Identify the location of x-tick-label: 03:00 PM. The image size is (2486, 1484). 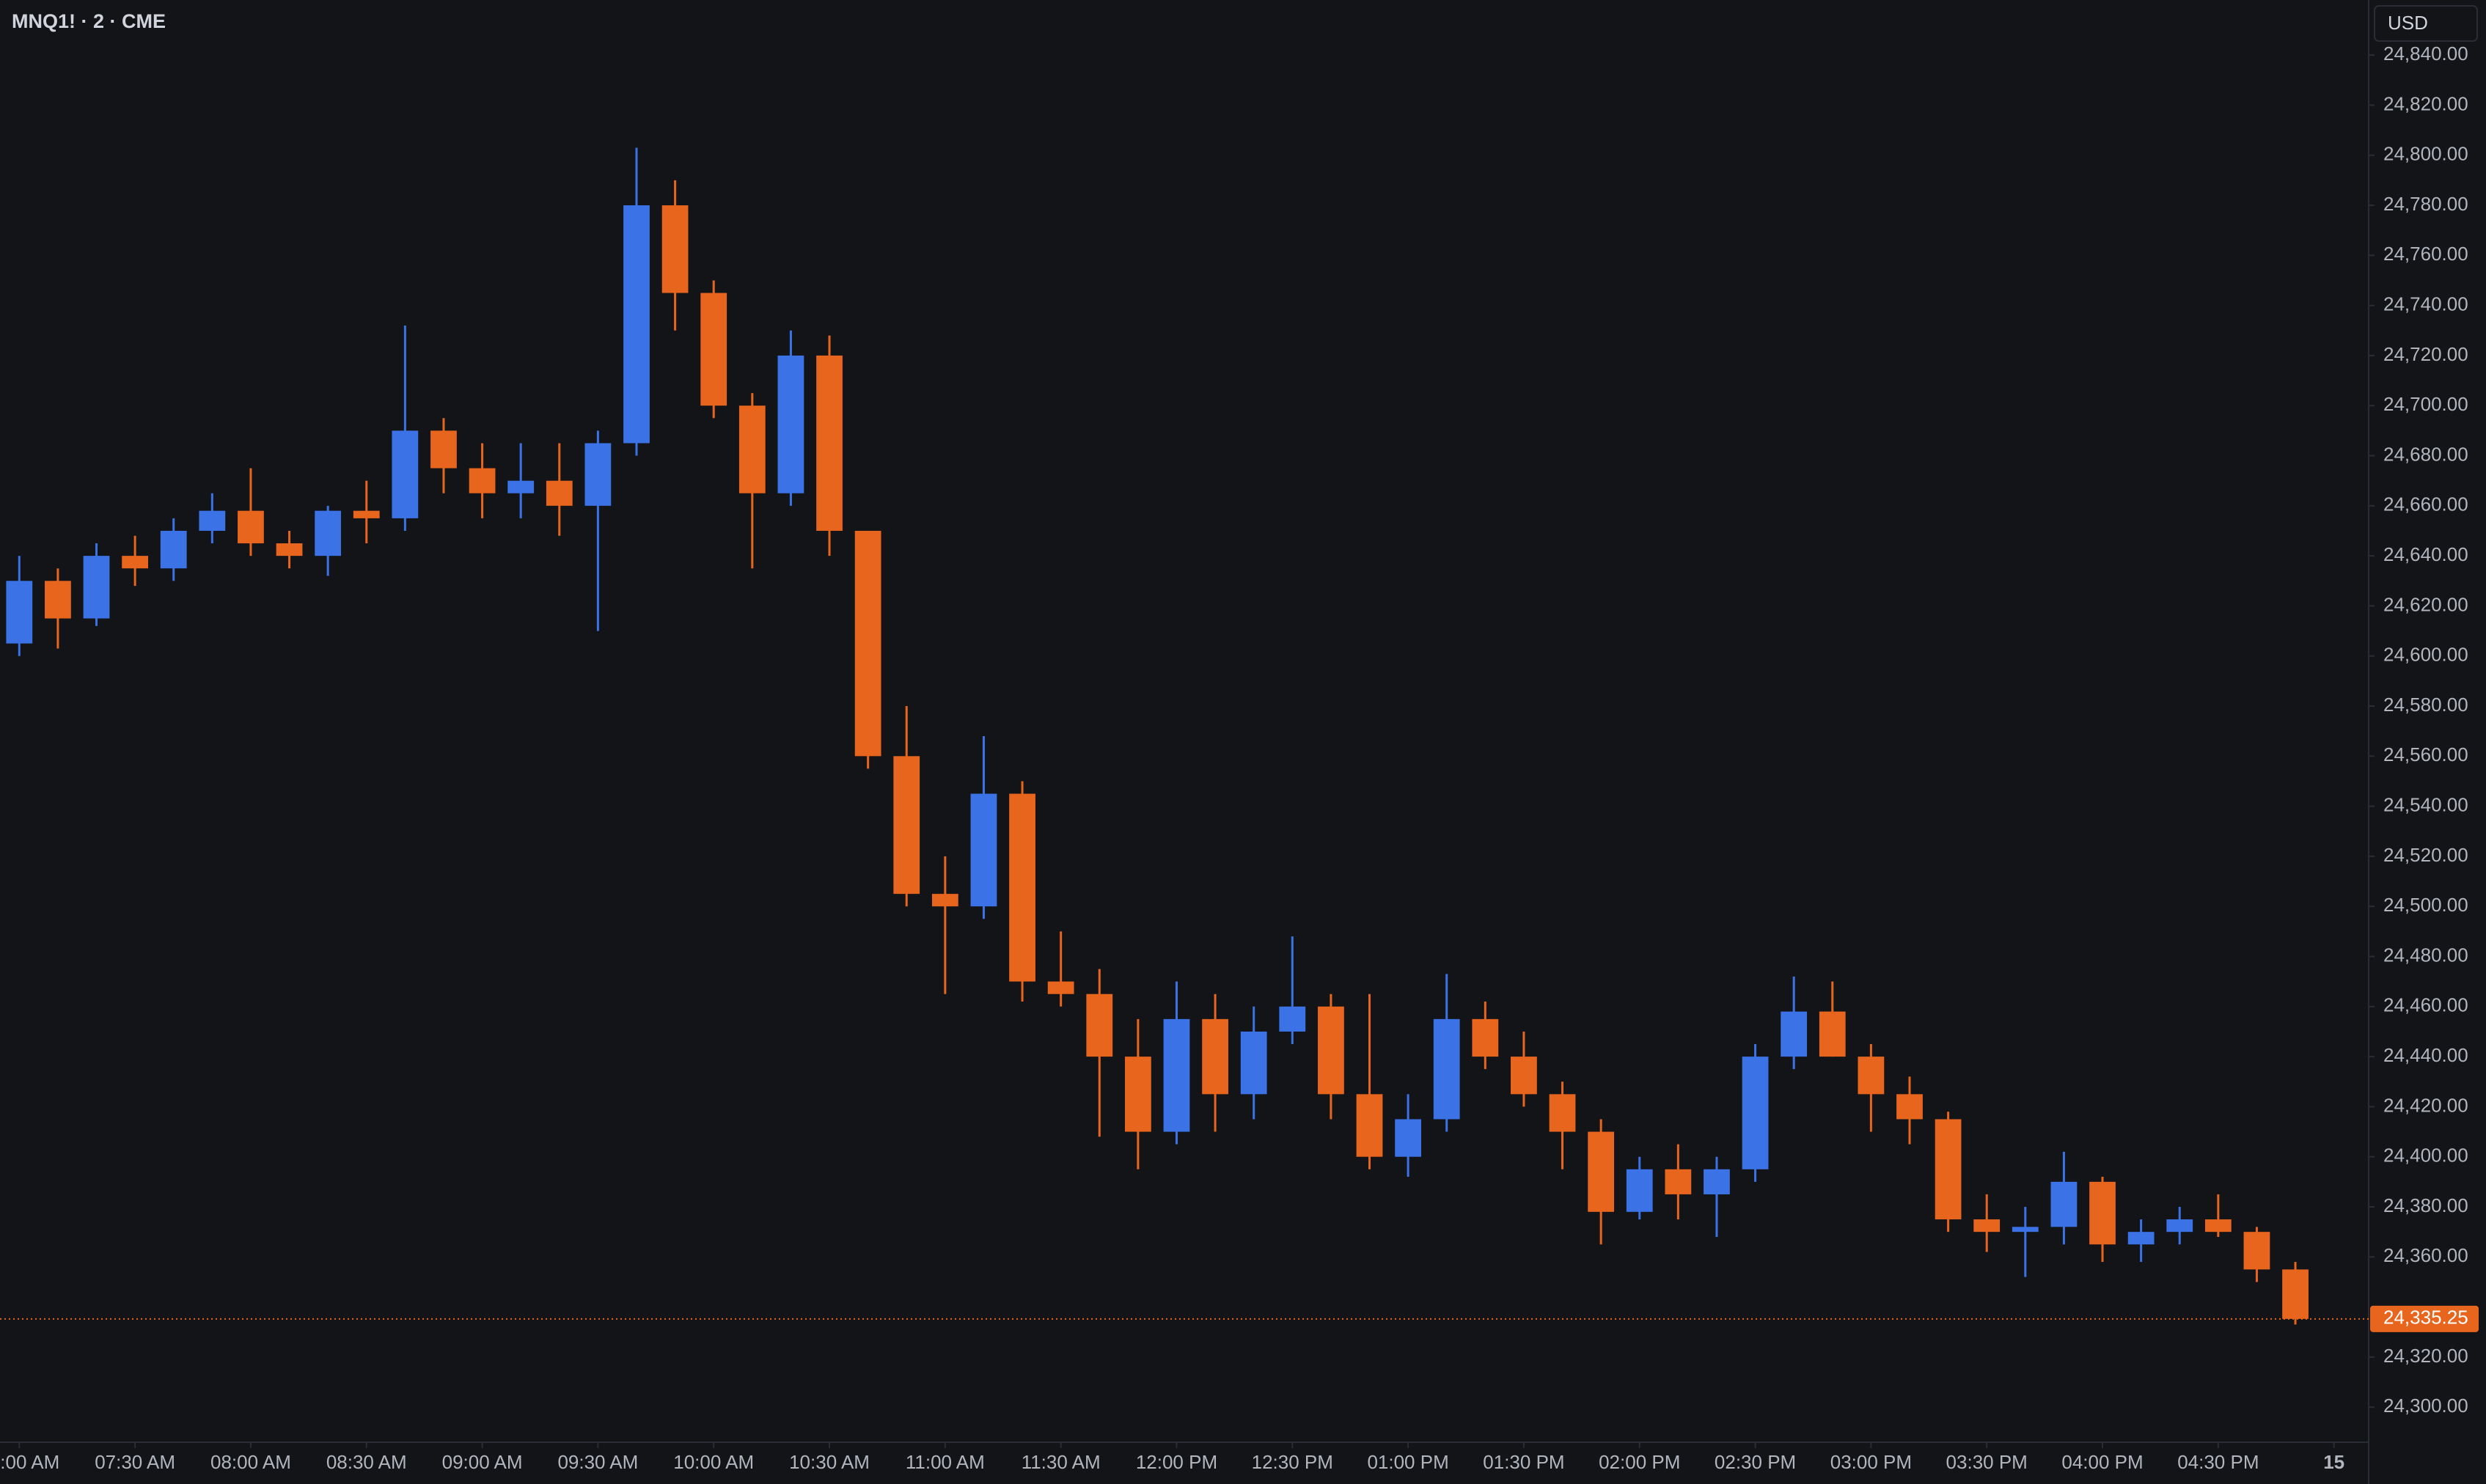
(1871, 1462).